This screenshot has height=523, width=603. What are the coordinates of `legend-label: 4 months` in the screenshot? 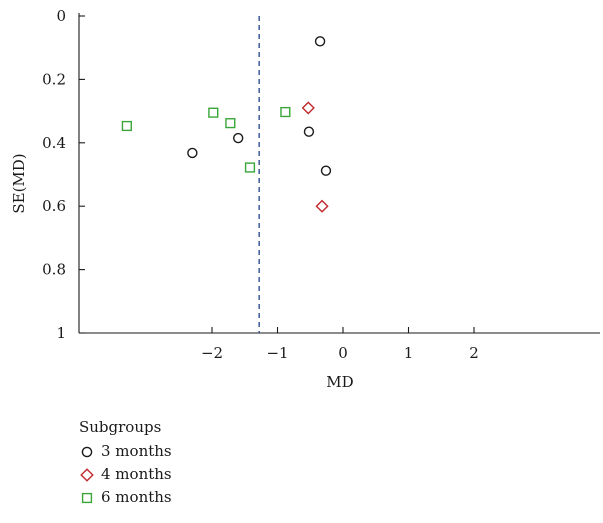 It's located at (136, 474).